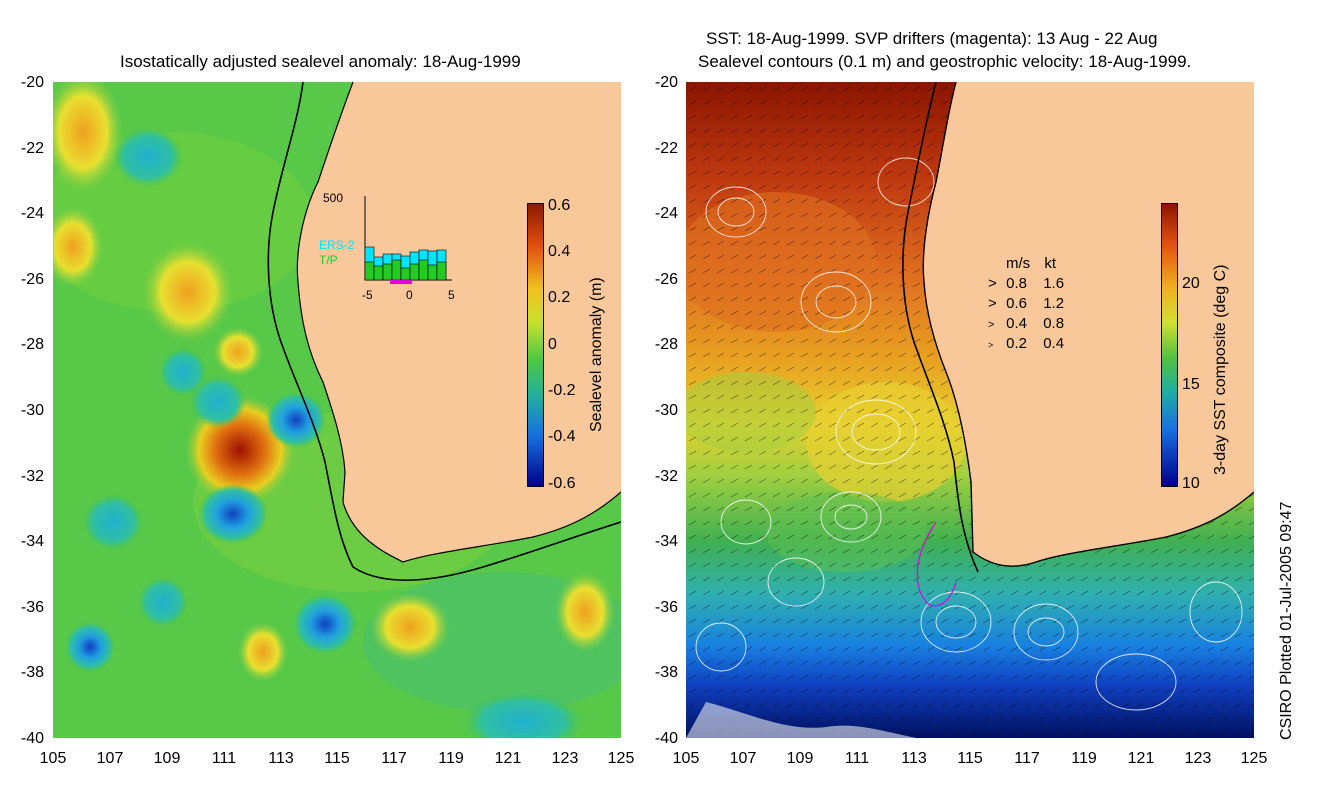  What do you see at coordinates (32, 541) in the screenshot?
I see `left-y-tick: -34` at bounding box center [32, 541].